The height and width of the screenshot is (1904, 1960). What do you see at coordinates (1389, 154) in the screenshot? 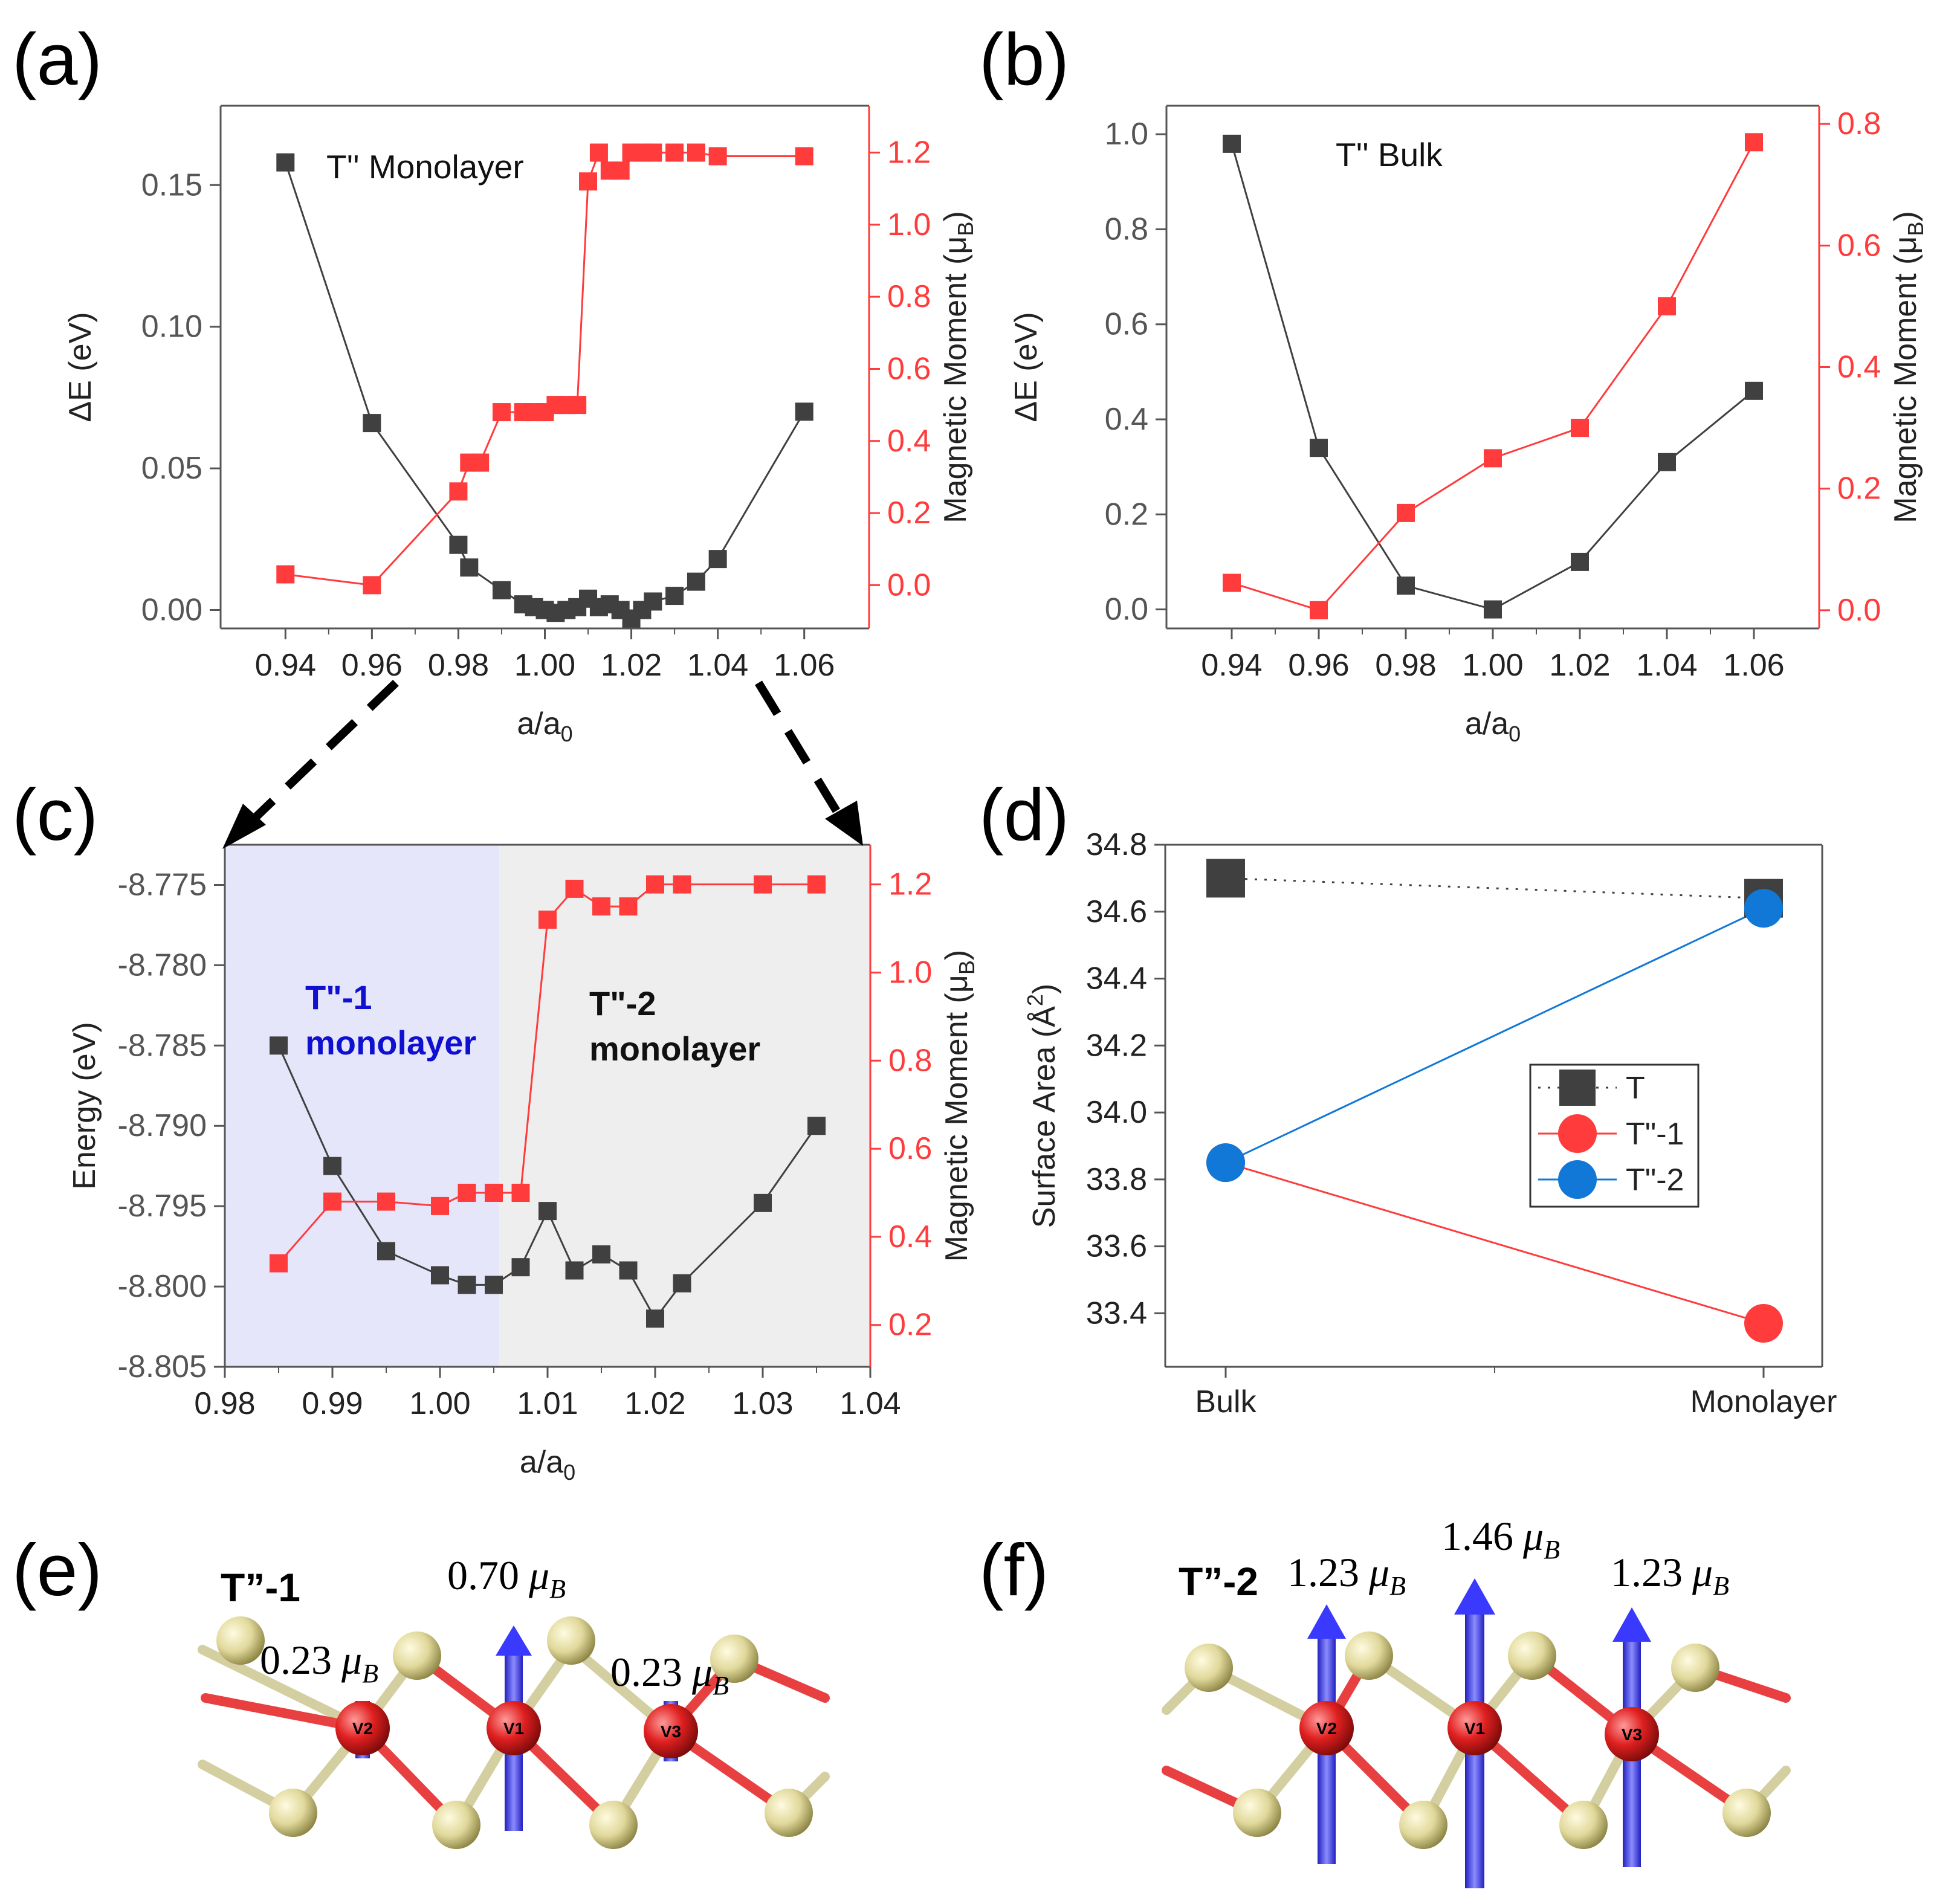
I see `annotation-bulk: T'' Bulk` at bounding box center [1389, 154].